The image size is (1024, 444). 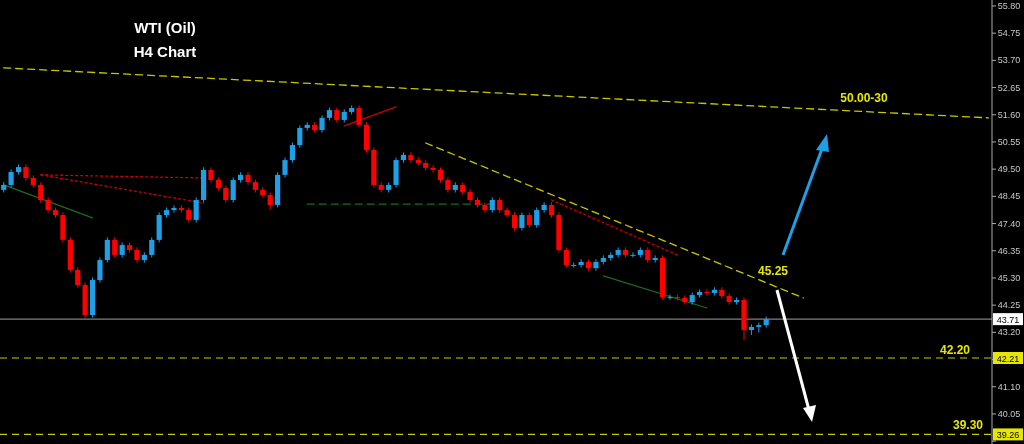 What do you see at coordinates (955, 350) in the screenshot?
I see `annotation: 42.20` at bounding box center [955, 350].